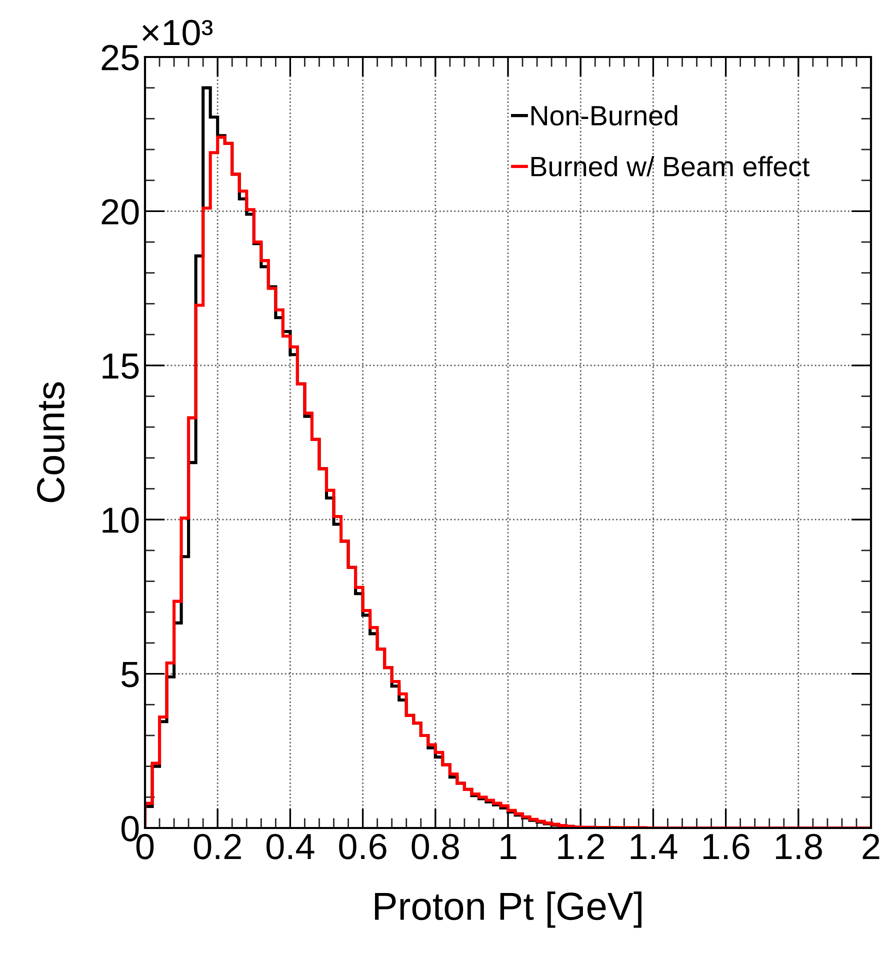  Describe the element at coordinates (871, 847) in the screenshot. I see `x-tick-label: 2` at that location.